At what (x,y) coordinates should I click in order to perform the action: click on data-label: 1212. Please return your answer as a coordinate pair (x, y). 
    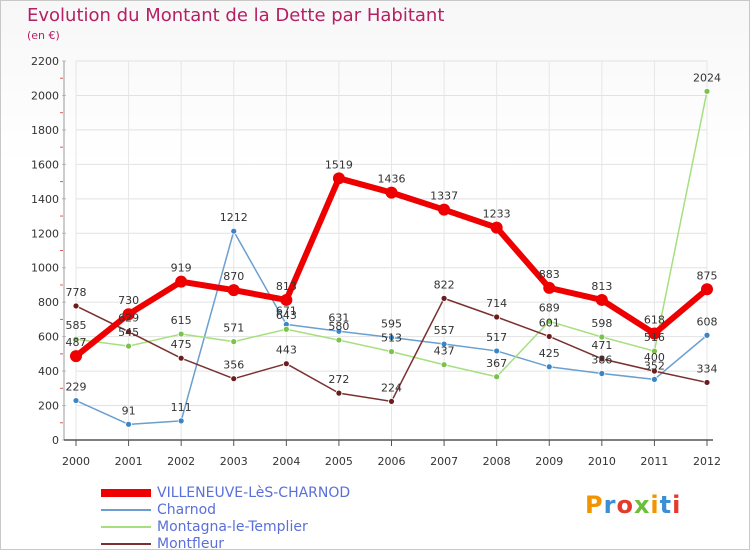
    Looking at the image, I should click on (234, 217).